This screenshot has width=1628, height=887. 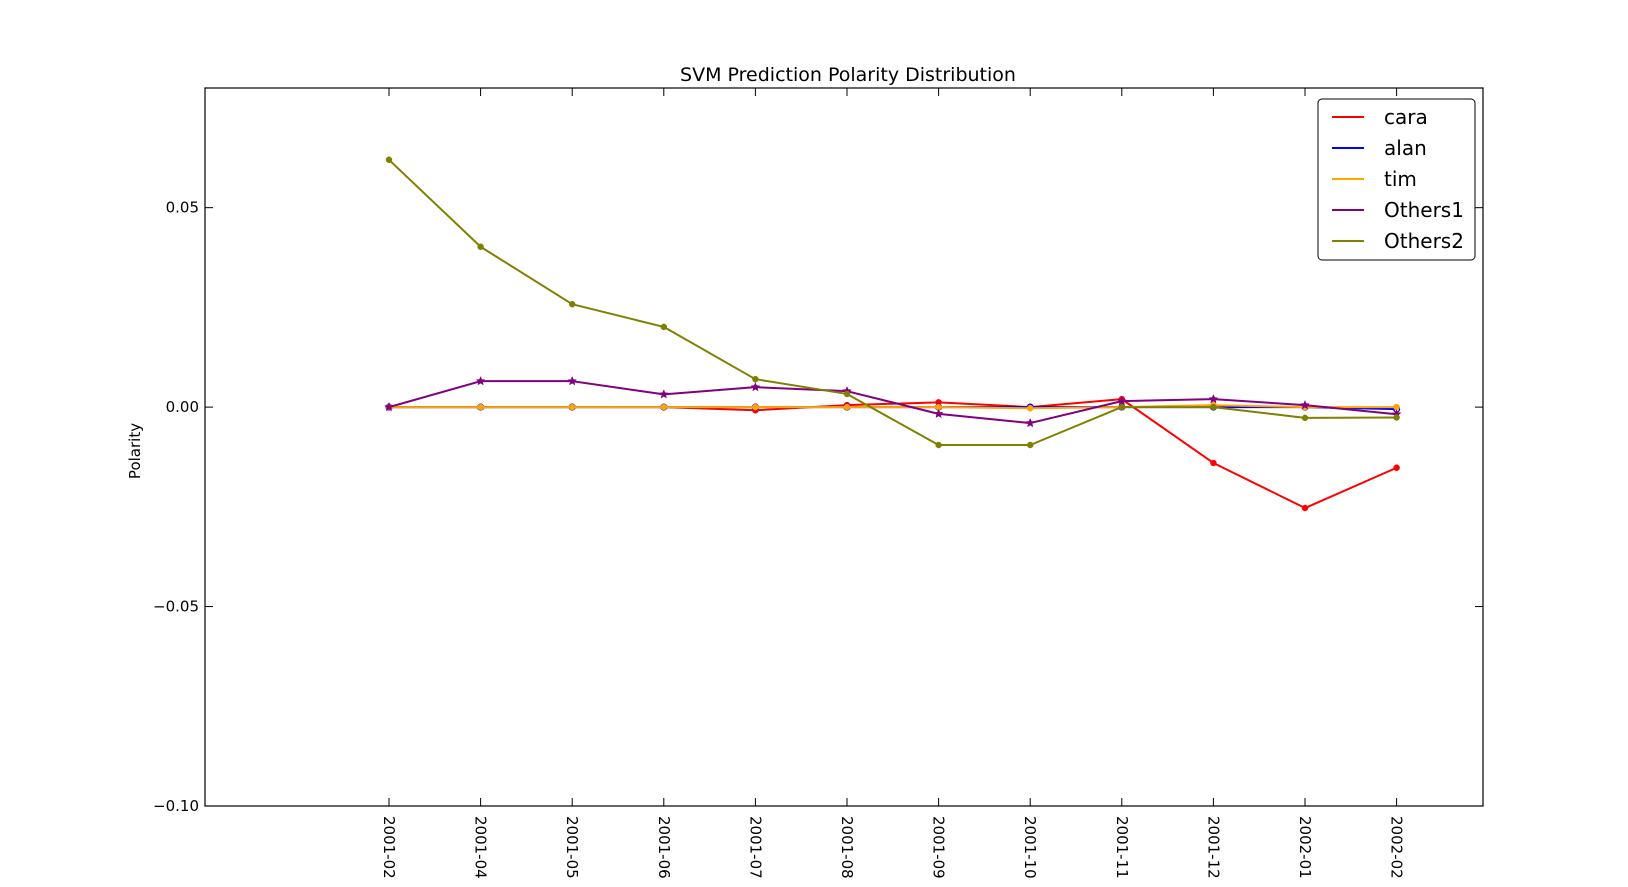 I want to click on y-tick-label: −0.05, so click(x=176, y=607).